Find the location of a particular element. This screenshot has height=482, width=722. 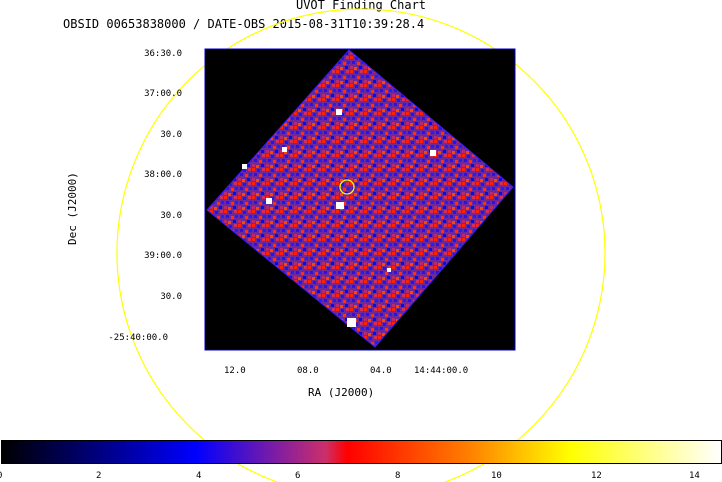

dec-tick: 37:00.0 is located at coordinates (163, 94).